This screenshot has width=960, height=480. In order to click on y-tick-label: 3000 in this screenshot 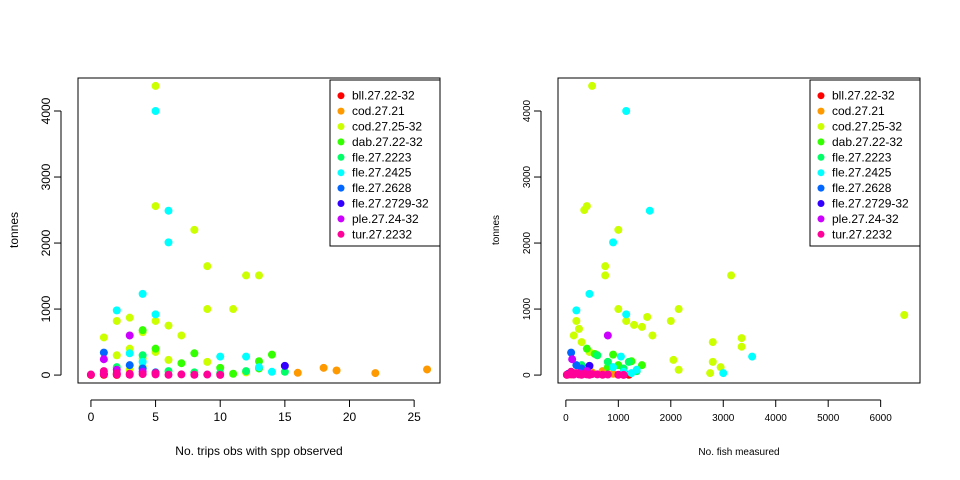, I will do `click(46, 176)`.